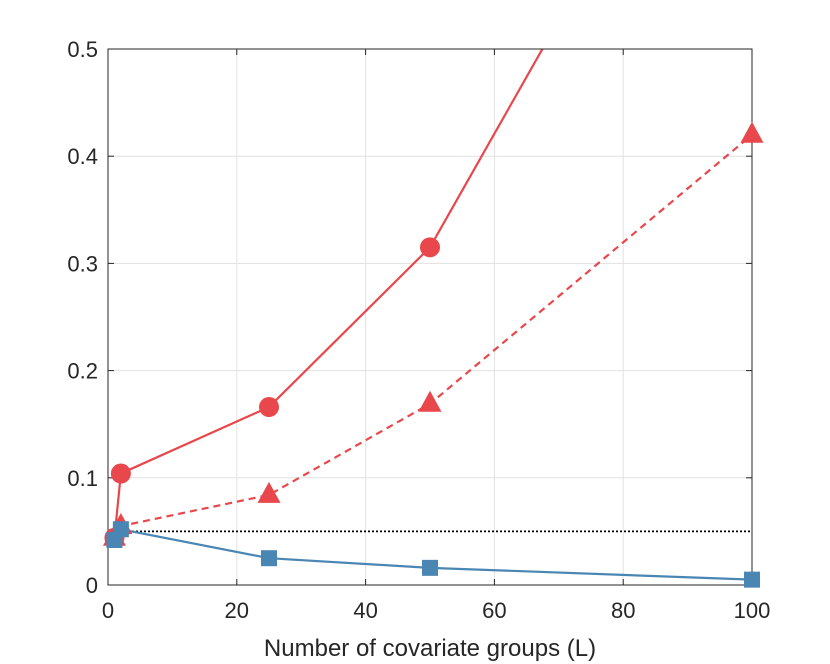 The height and width of the screenshot is (664, 830). I want to click on y-tick-label: 0.2, so click(82, 371).